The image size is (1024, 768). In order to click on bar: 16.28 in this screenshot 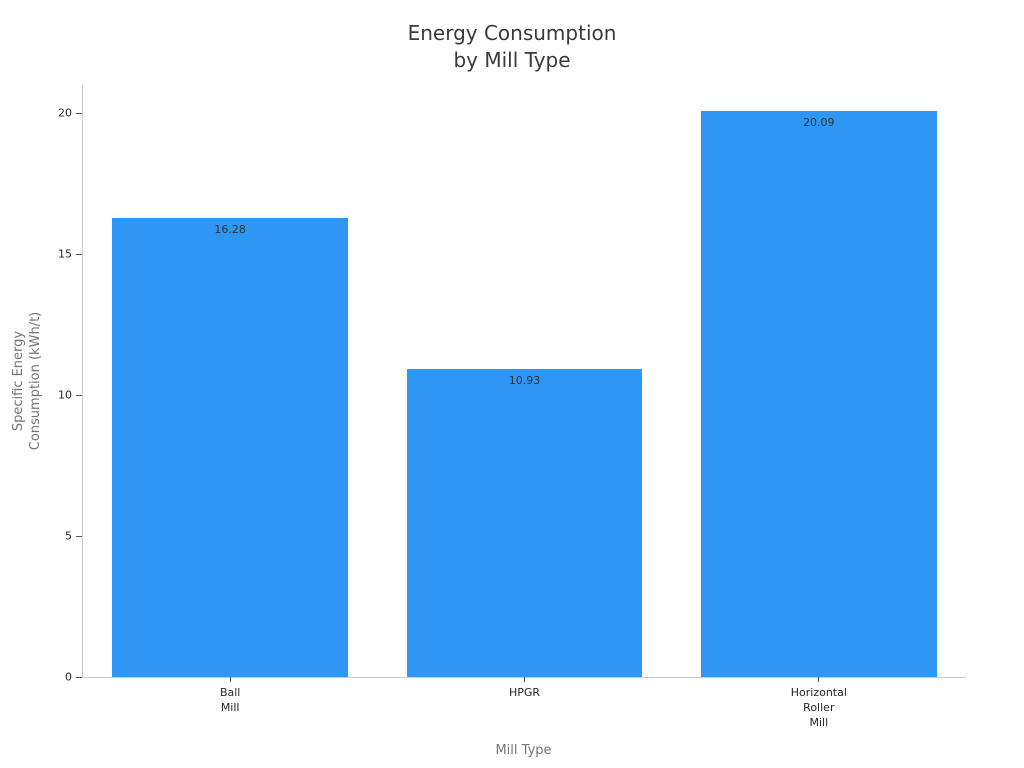, I will do `click(230, 447)`.